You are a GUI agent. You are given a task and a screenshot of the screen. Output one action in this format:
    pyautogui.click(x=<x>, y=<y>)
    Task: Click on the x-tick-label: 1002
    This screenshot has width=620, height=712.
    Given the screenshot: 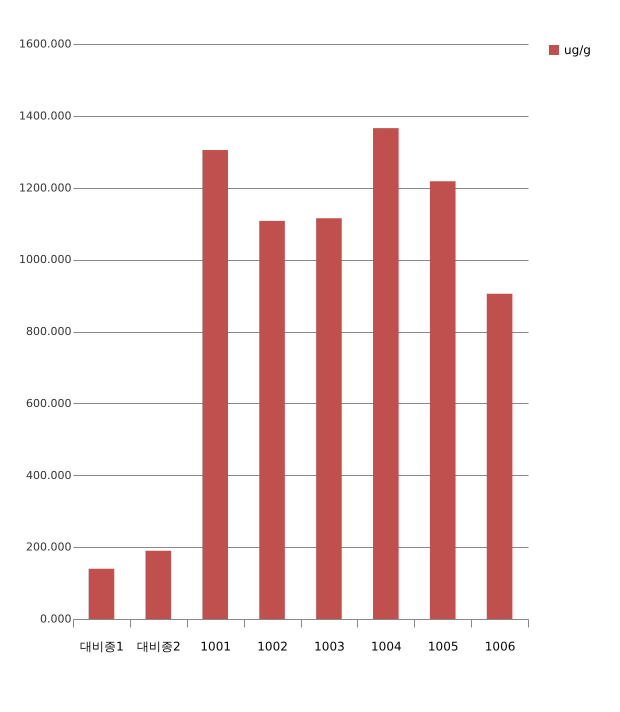 What is the action you would take?
    pyautogui.click(x=272, y=647)
    